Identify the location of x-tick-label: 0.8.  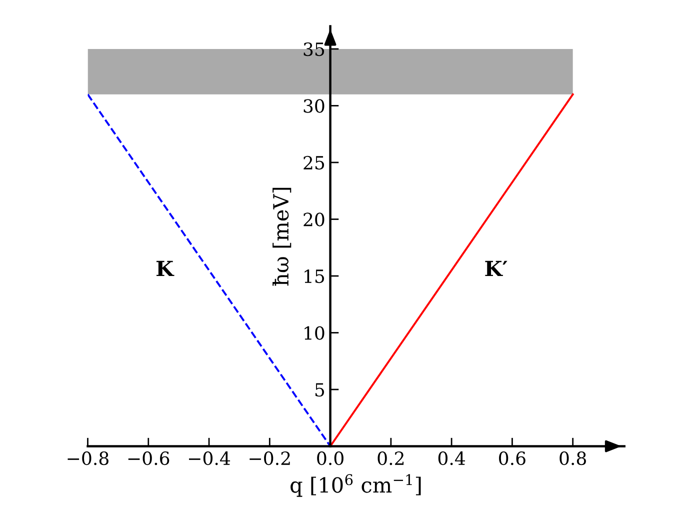
(573, 458).